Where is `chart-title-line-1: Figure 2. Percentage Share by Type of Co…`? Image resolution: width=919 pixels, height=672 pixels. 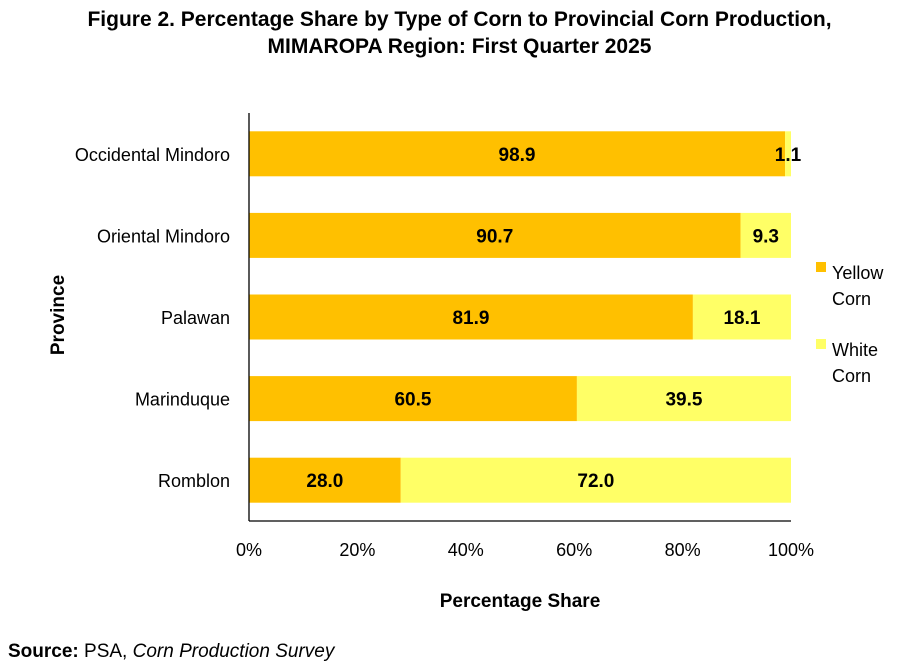 chart-title-line-1: Figure 2. Percentage Share by Type of Co… is located at coordinates (459, 19).